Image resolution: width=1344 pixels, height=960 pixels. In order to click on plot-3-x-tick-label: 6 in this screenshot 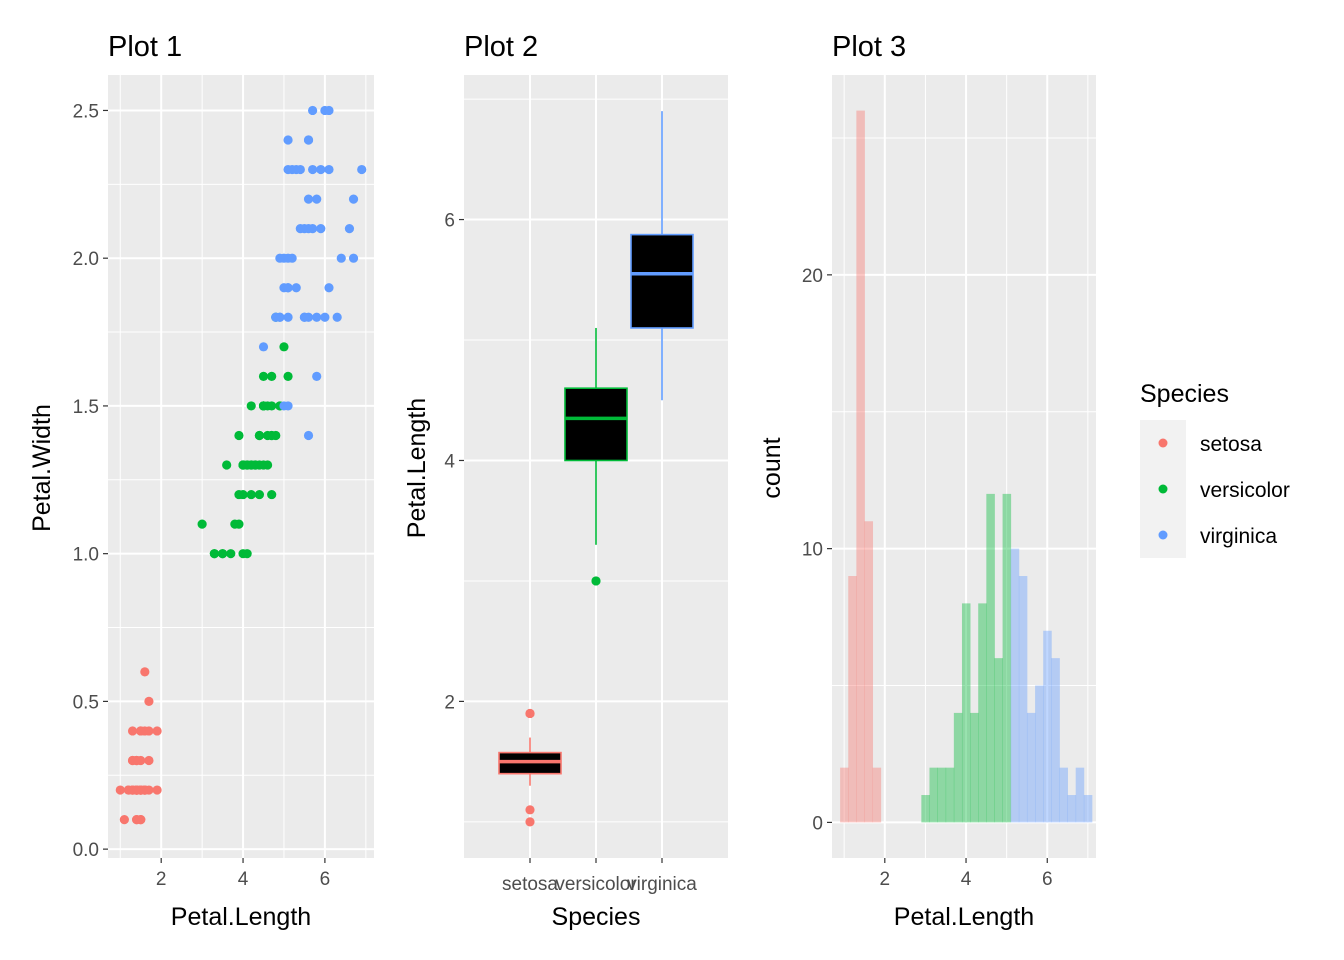, I will do `click(1047, 879)`.